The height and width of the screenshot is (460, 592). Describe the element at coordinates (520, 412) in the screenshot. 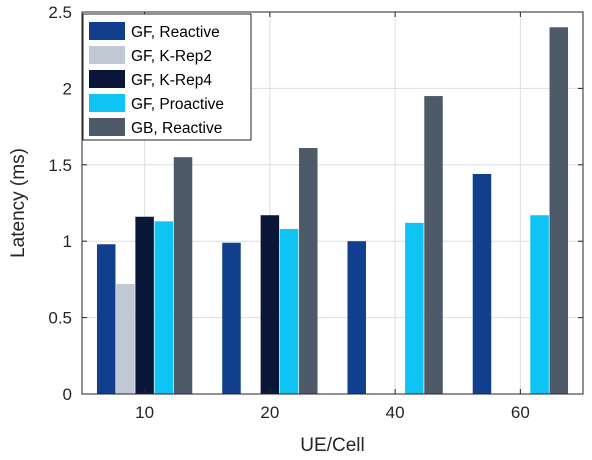

I see `x-tick-label: 60` at that location.